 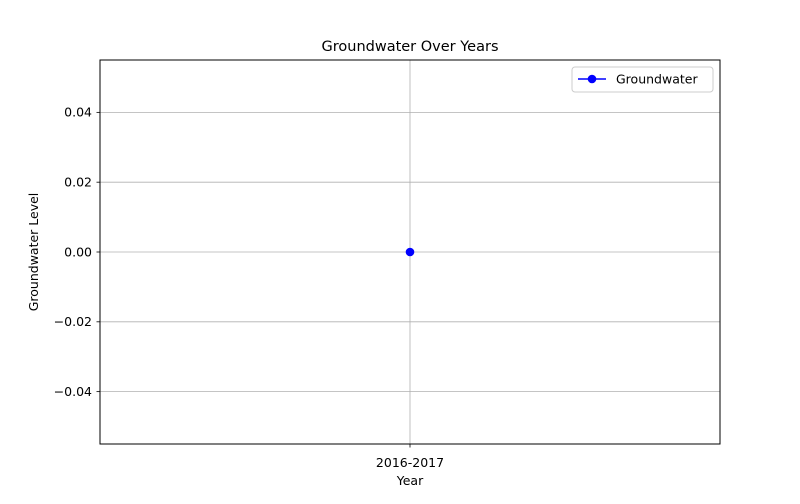 I want to click on y-tick-label: −0.02, so click(x=73, y=321).